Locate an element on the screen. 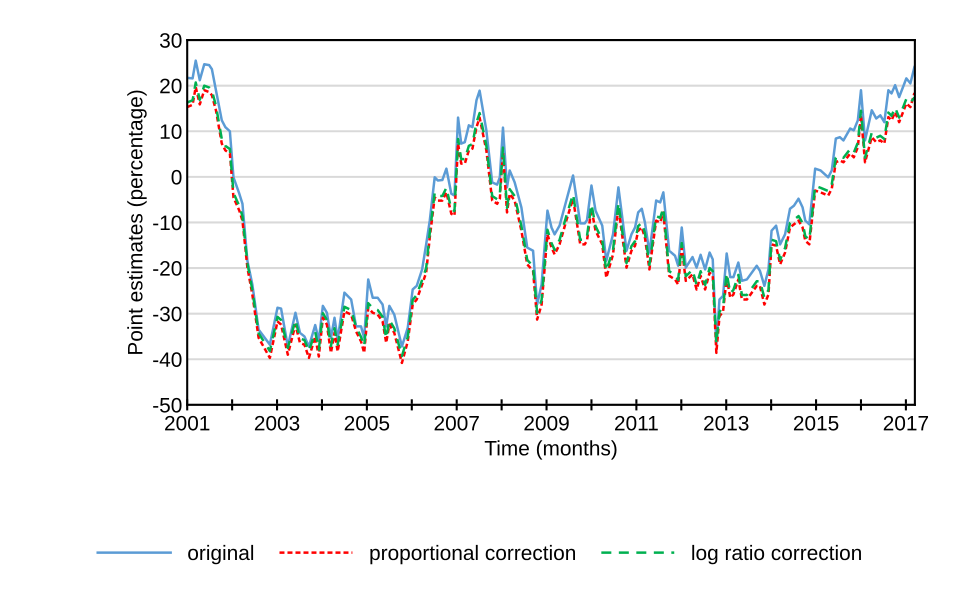  y-tick-label: -40 is located at coordinates (167, 359).